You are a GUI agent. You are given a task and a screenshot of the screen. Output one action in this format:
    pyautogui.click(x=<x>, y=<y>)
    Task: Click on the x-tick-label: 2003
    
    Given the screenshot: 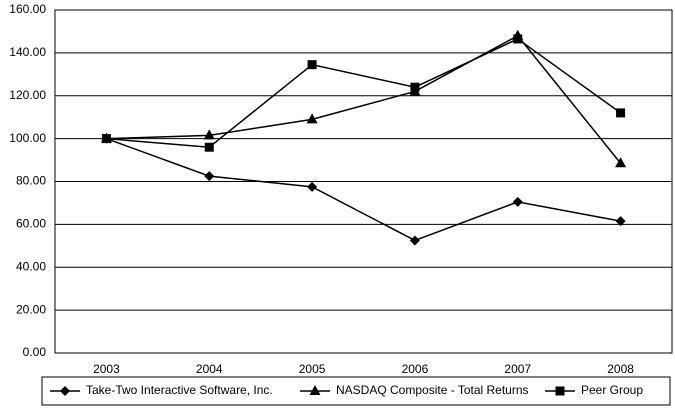 What is the action you would take?
    pyautogui.click(x=106, y=369)
    